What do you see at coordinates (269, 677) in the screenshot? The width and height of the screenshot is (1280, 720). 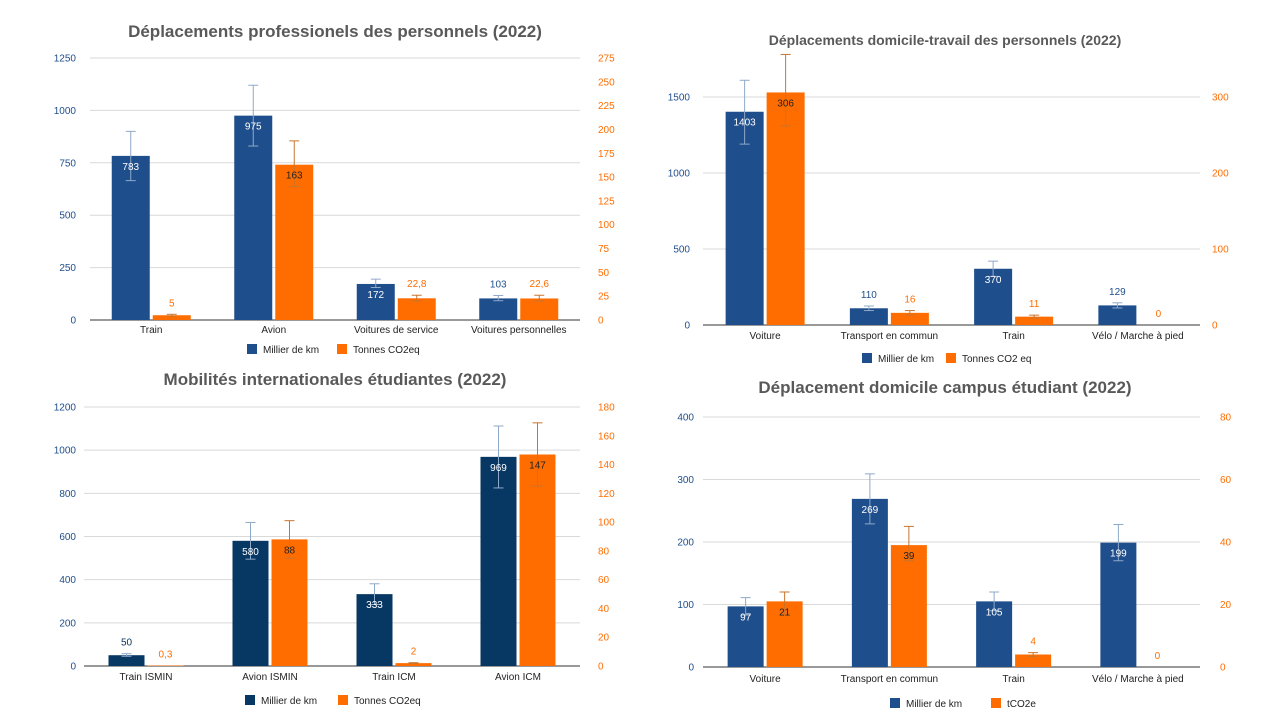 I see `category-label: Avion ISMIN` at bounding box center [269, 677].